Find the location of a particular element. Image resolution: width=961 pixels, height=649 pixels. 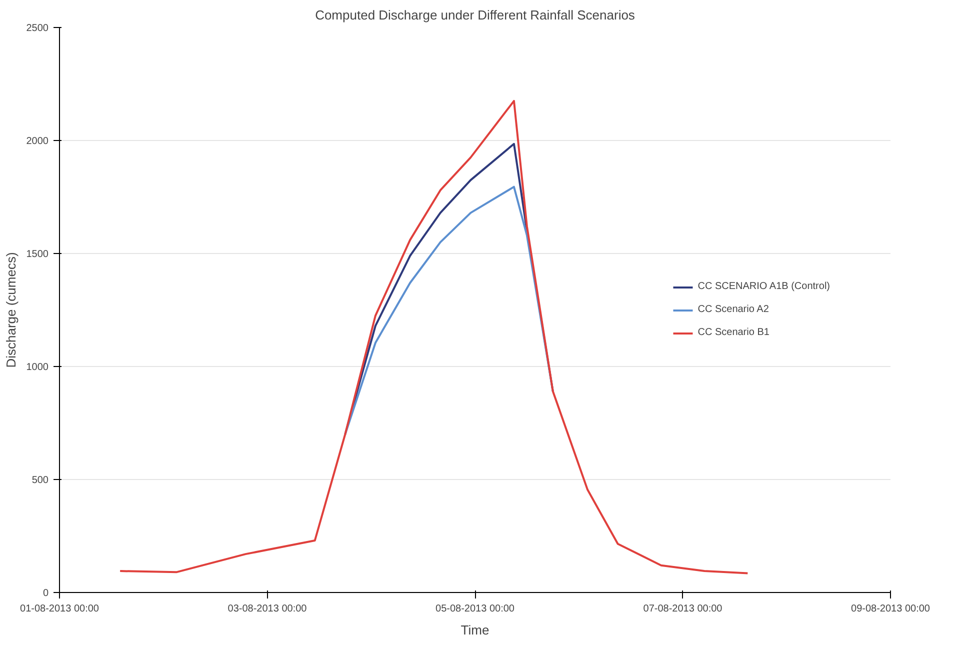

y-tick-label: 2000 is located at coordinates (37, 141).